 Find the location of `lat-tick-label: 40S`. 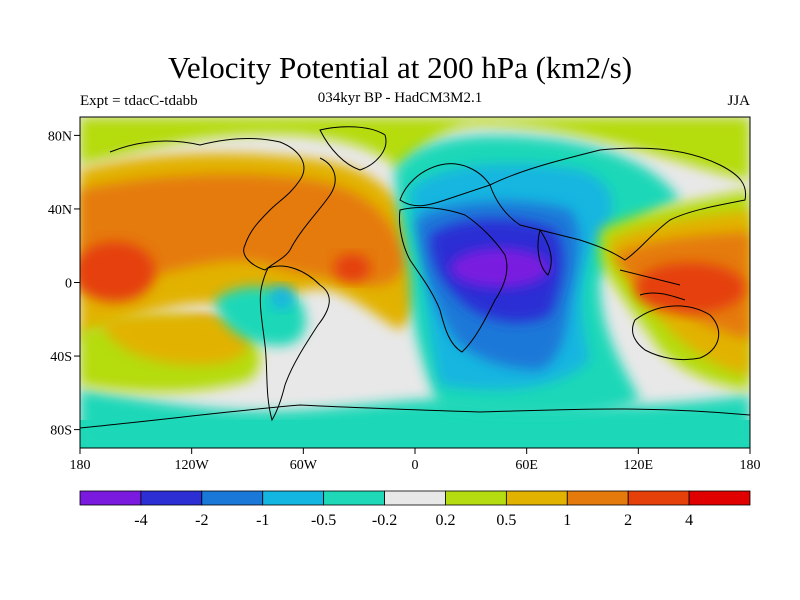

lat-tick-label: 40S is located at coordinates (61, 357).